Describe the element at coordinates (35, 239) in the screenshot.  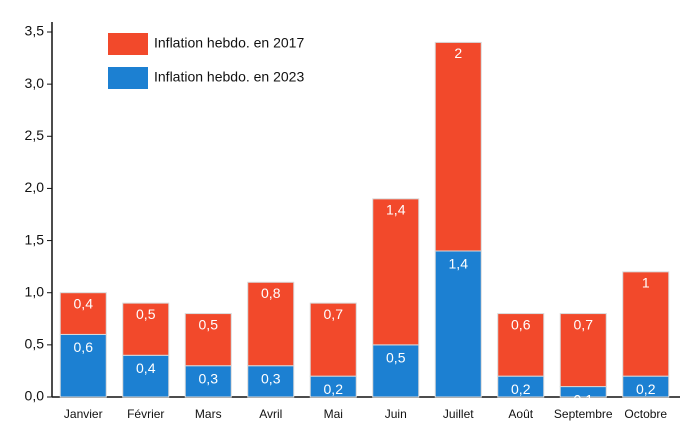
I see `y-tick-label: 1,5` at that location.